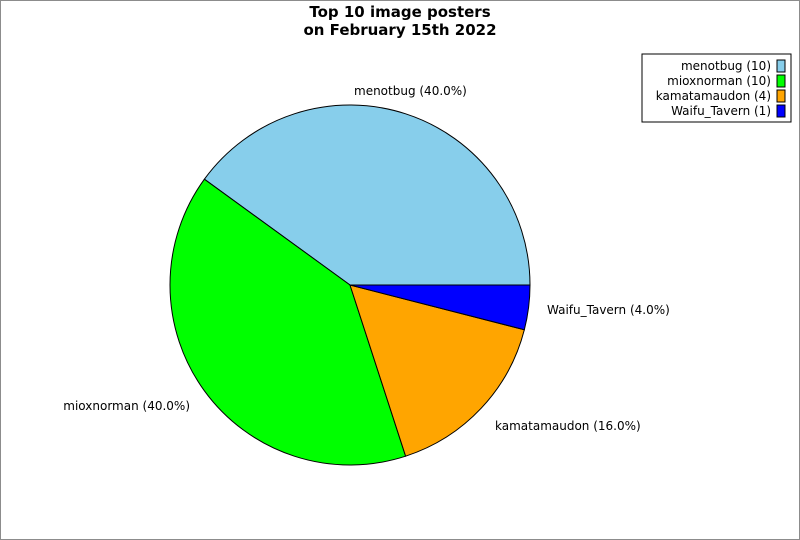 This screenshot has height=540, width=800. Describe the element at coordinates (399, 12) in the screenshot. I see `chart-title-line-1: Top 10 image posters` at that location.